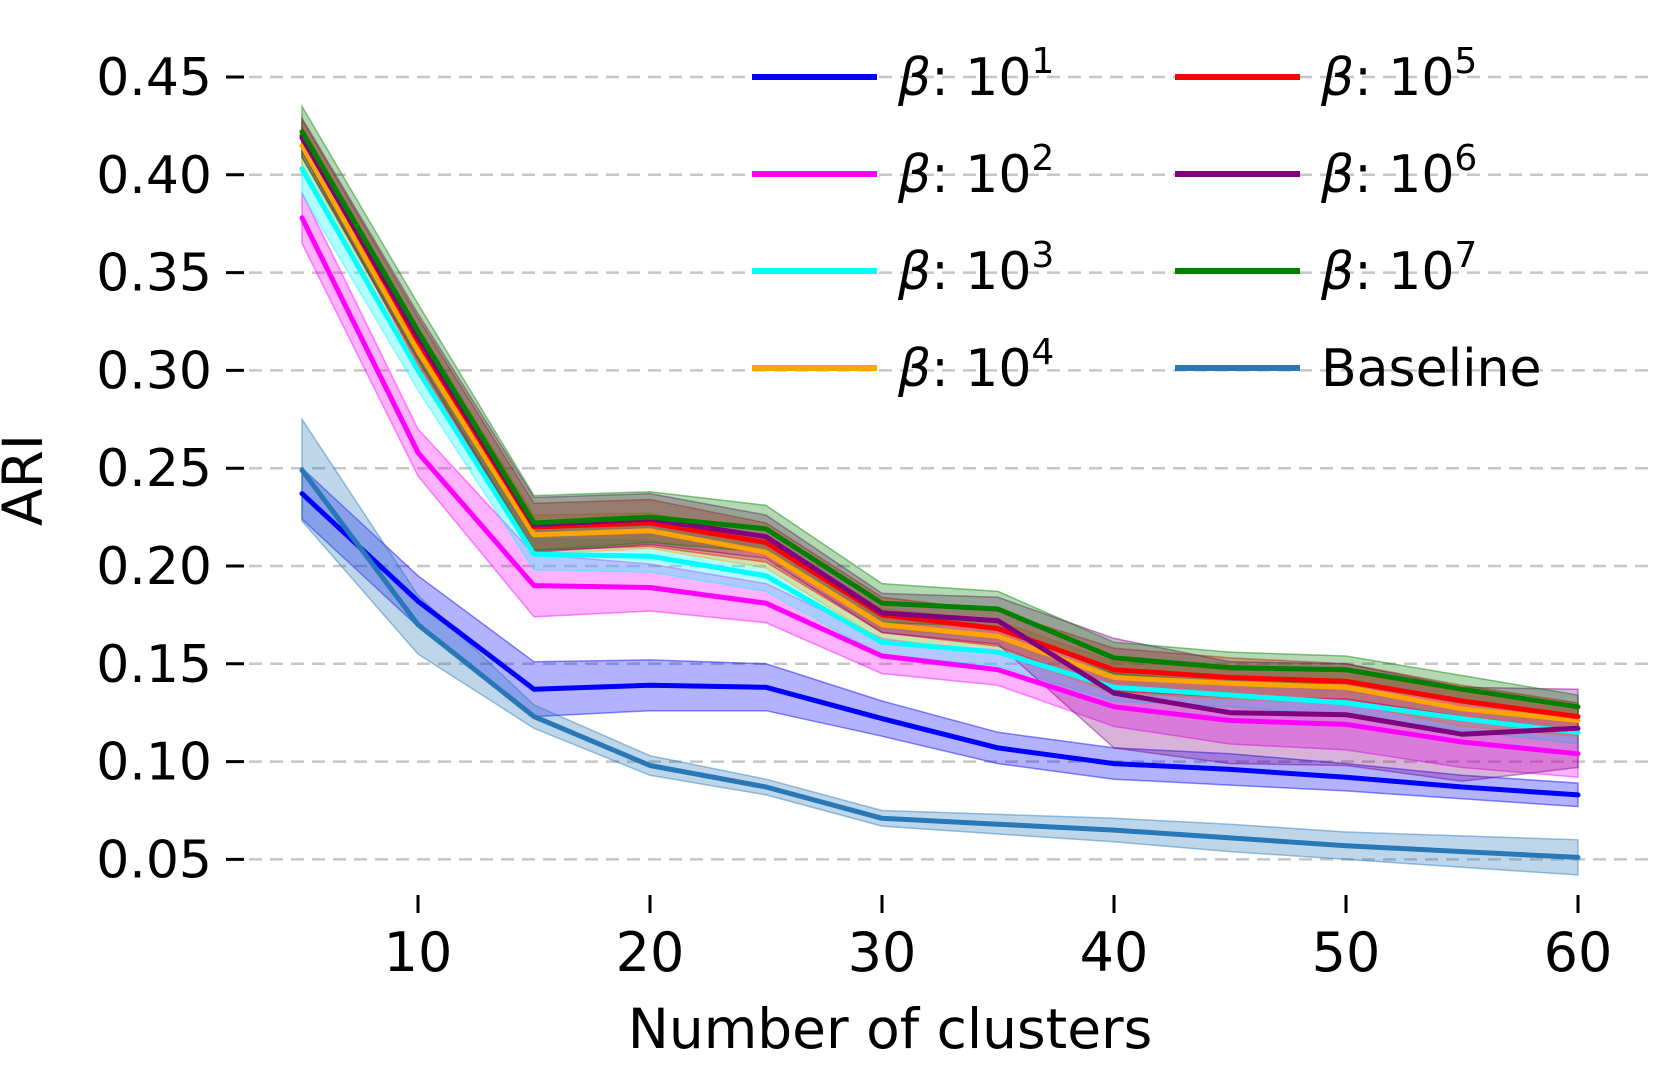 The height and width of the screenshot is (1071, 1661). I want to click on x-tick-label-60: 60, so click(1578, 952).